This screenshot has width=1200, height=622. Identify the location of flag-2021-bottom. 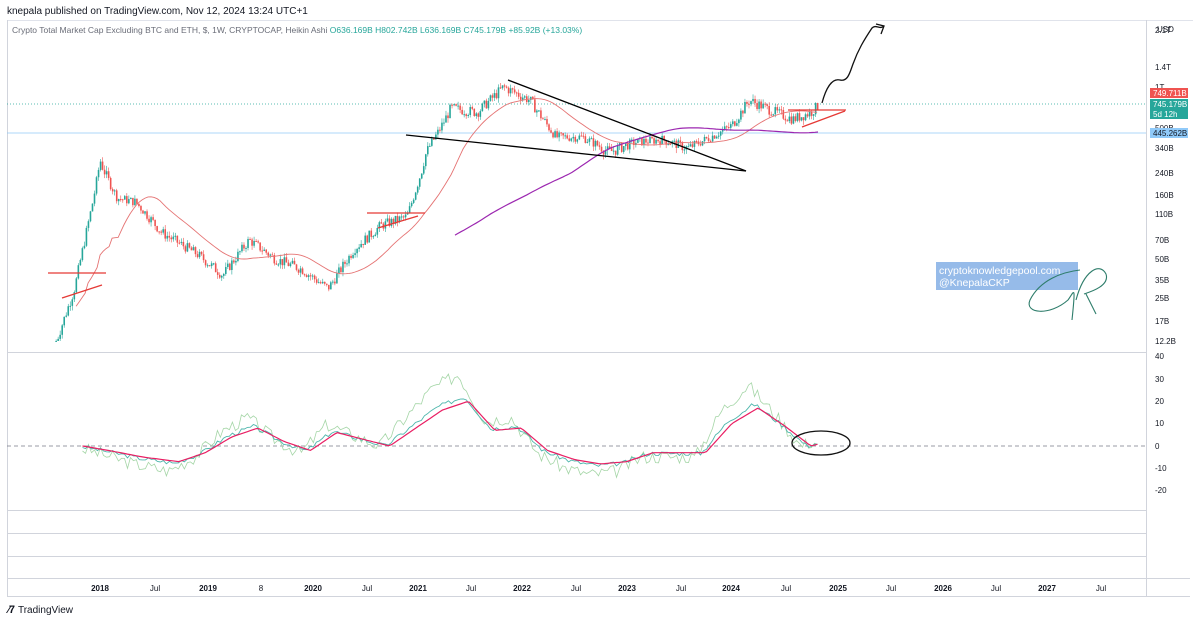
(398, 222).